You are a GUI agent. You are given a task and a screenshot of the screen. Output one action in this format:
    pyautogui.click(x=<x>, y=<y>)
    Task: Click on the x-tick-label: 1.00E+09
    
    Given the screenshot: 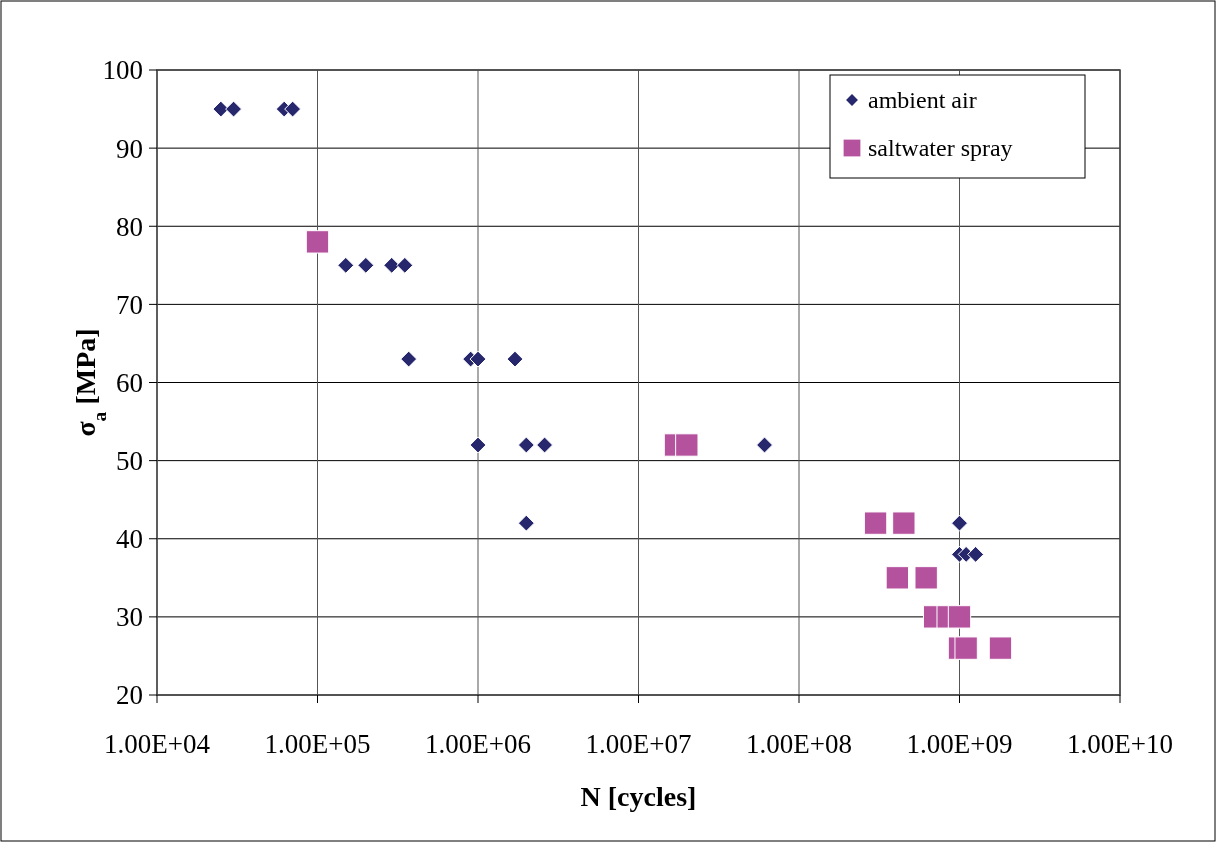 What is the action you would take?
    pyautogui.click(x=959, y=744)
    